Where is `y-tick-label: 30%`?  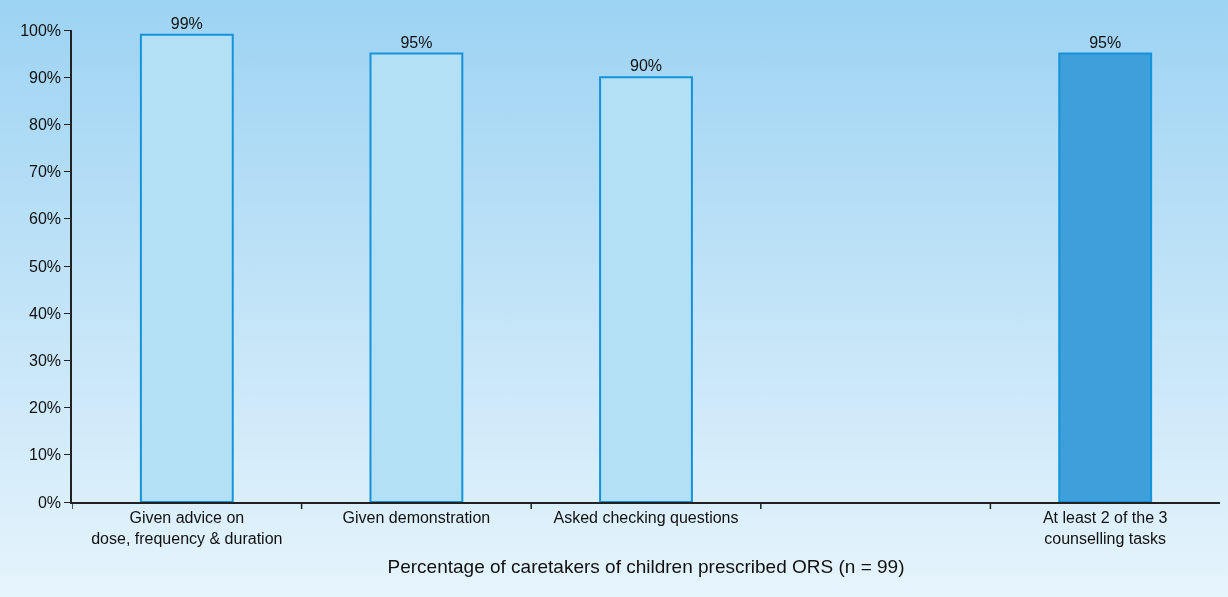 y-tick-label: 30% is located at coordinates (45, 360).